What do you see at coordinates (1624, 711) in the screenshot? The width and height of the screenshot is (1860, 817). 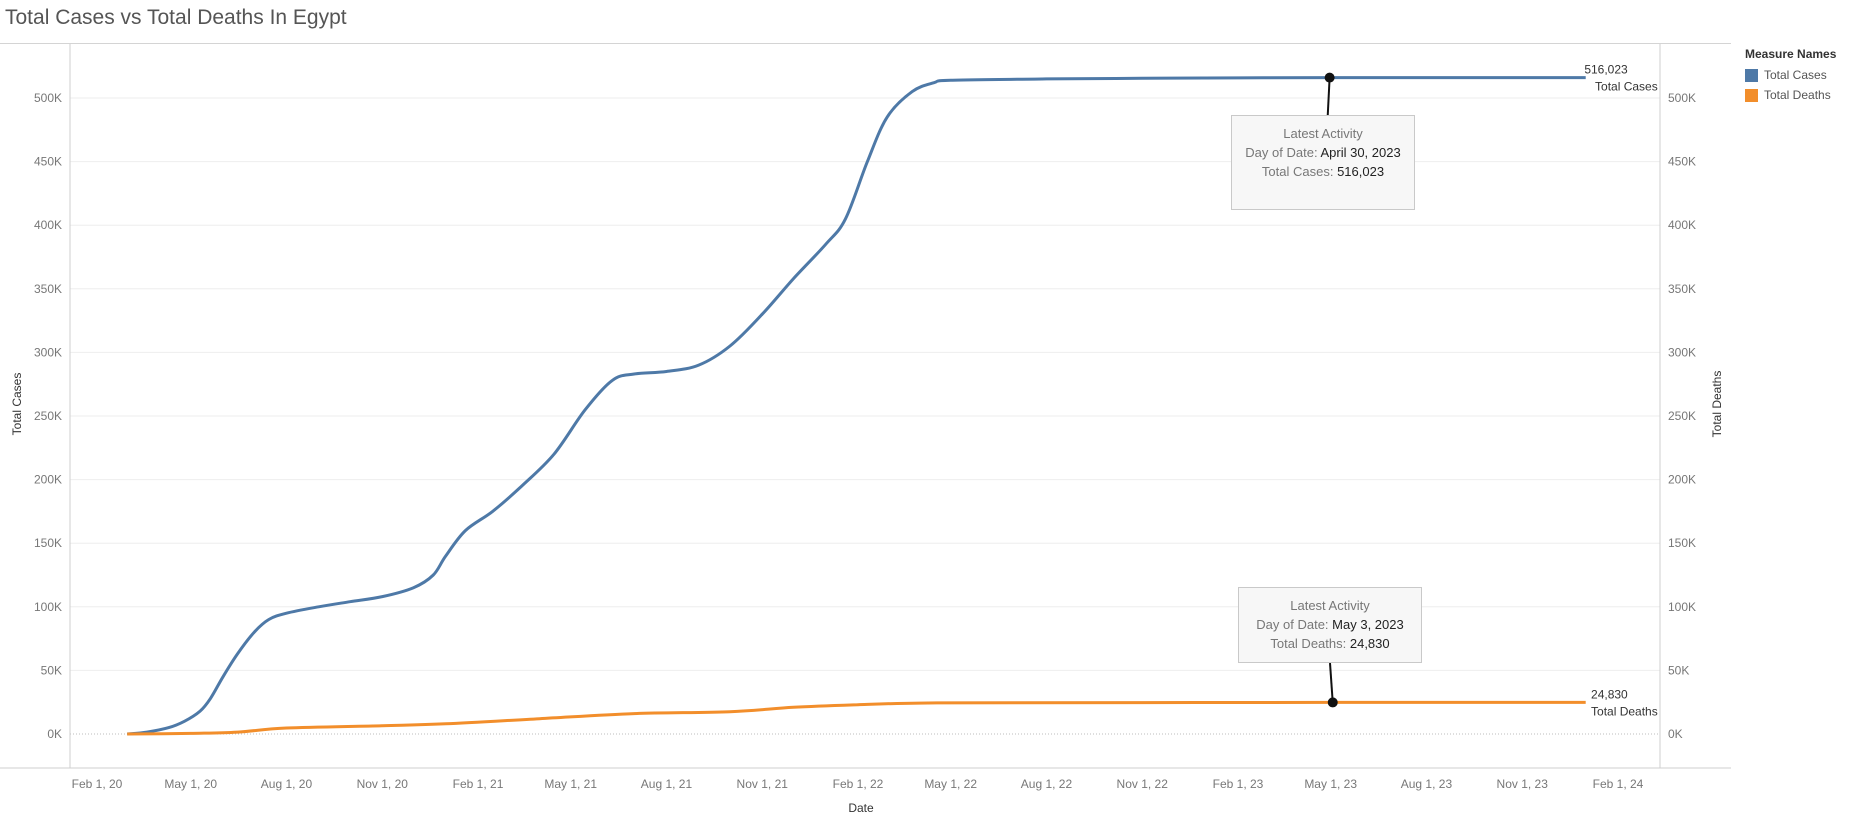 I see `end-label-total-deaths: Total Deaths` at bounding box center [1624, 711].